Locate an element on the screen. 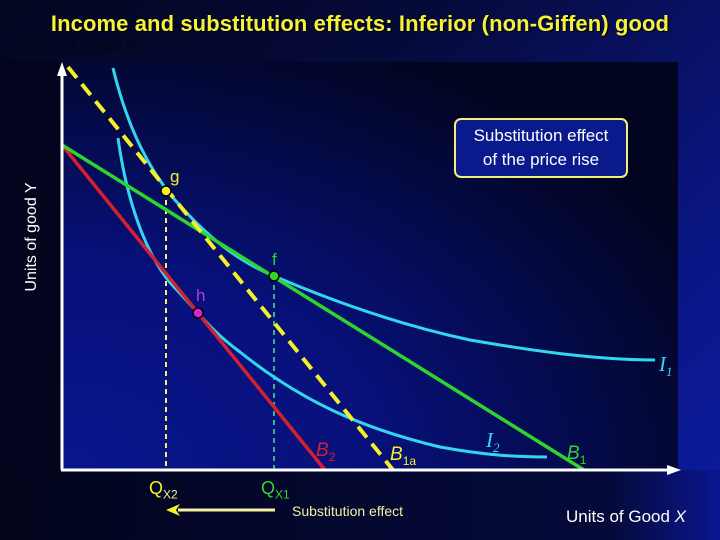 This screenshot has height=540, width=720. label-b2: B2 is located at coordinates (326, 452).